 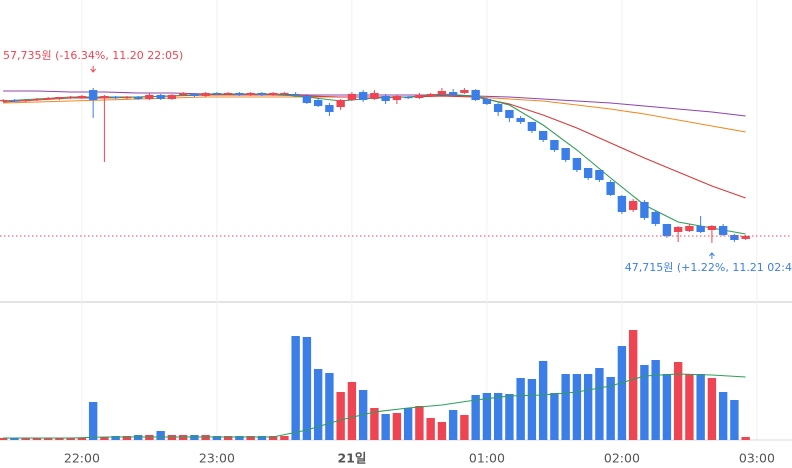 What do you see at coordinates (708, 267) in the screenshot?
I see `min-annotation: 47,715원 (+1.22%, 11.21 02:40` at bounding box center [708, 267].